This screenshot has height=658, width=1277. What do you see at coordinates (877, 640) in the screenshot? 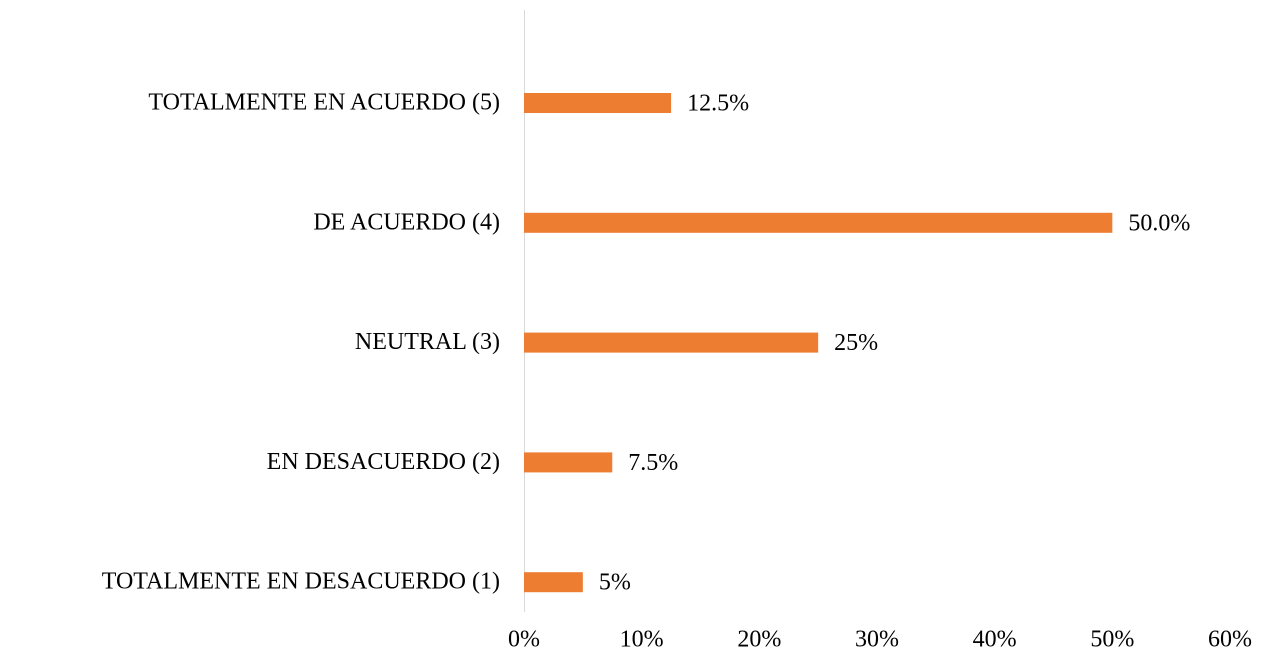
I see `x-tick-label: 30%` at bounding box center [877, 640].